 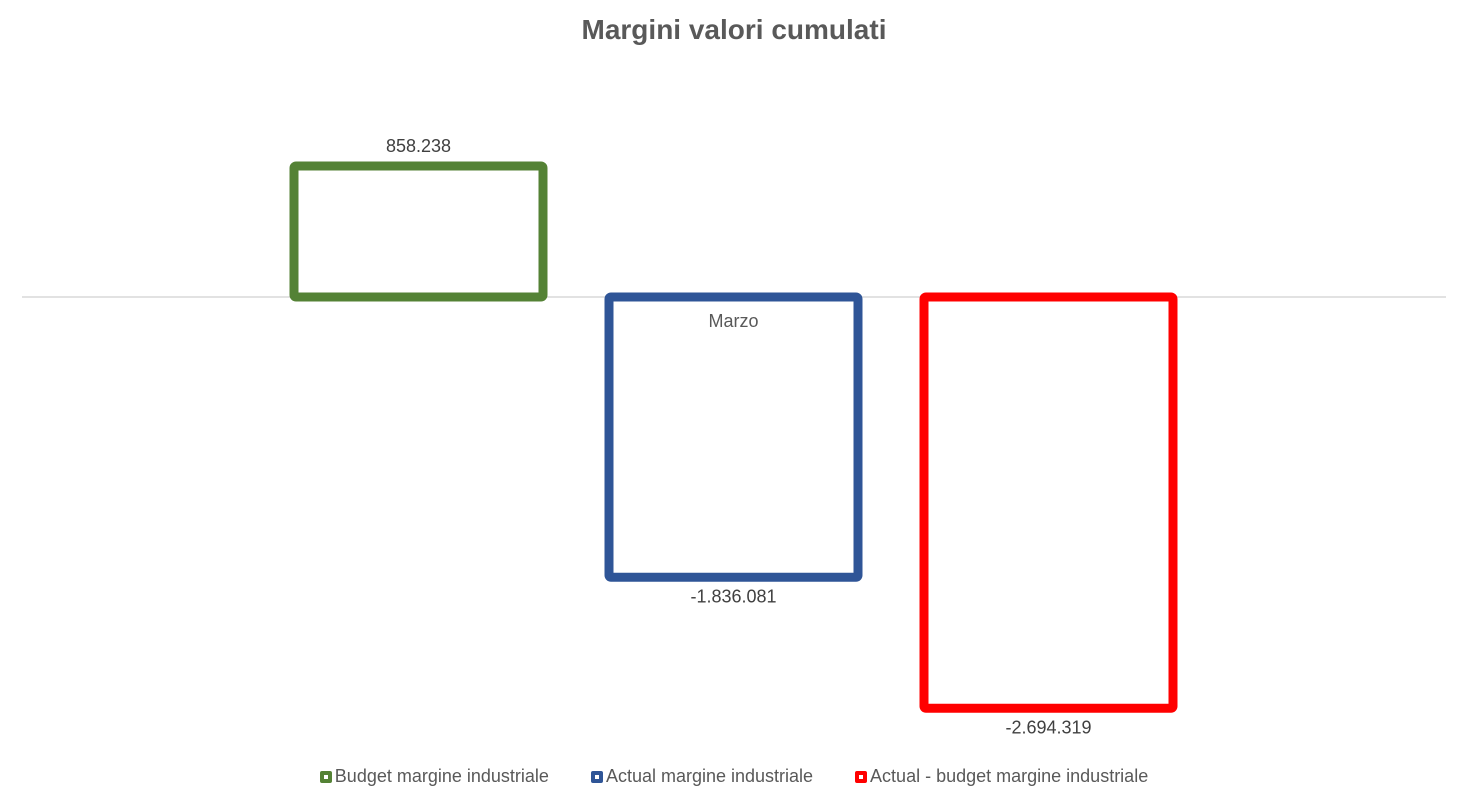 What do you see at coordinates (1009, 776) in the screenshot?
I see `legend-label-difference: Actual - budget margine industriale` at bounding box center [1009, 776].